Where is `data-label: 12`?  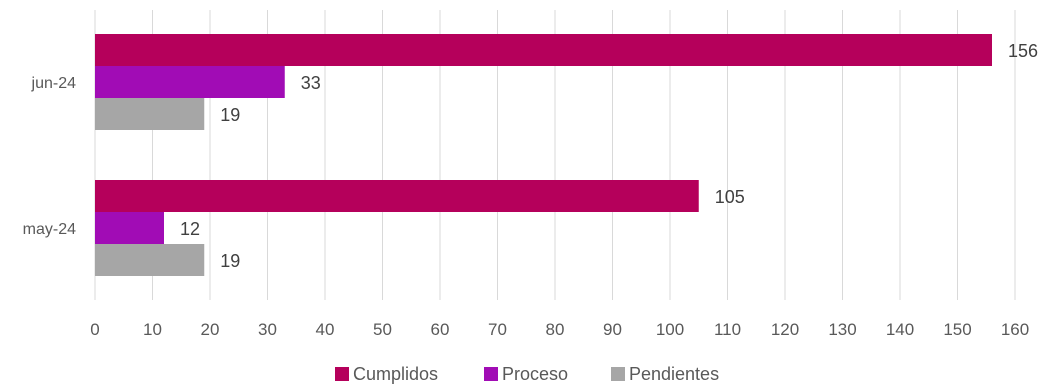 data-label: 12 is located at coordinates (190, 229).